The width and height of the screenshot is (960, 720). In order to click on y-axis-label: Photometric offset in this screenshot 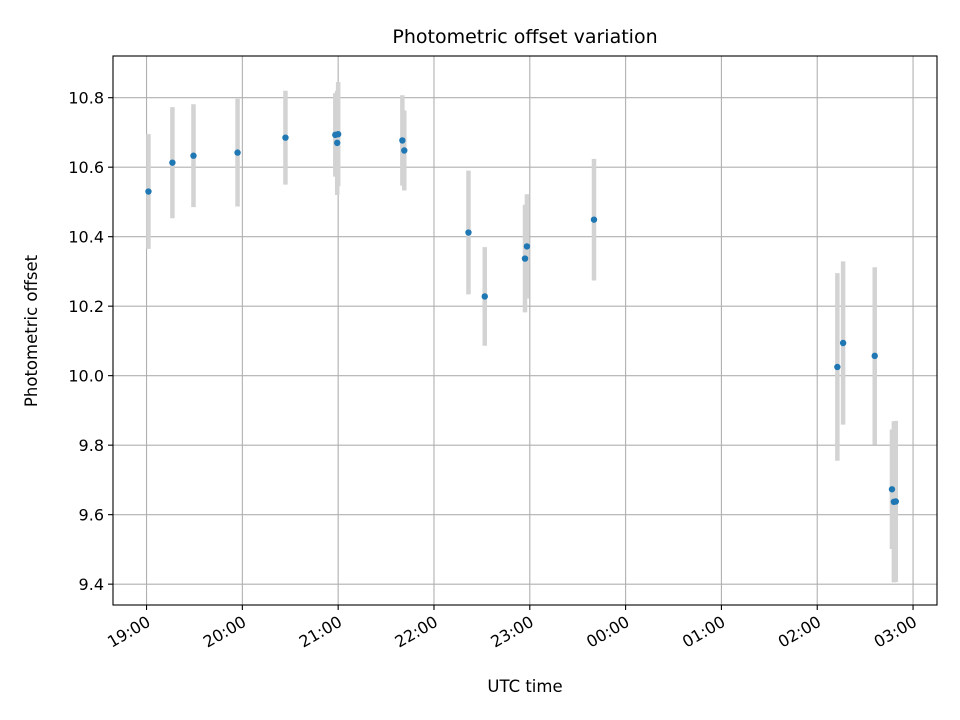, I will do `click(31, 330)`.